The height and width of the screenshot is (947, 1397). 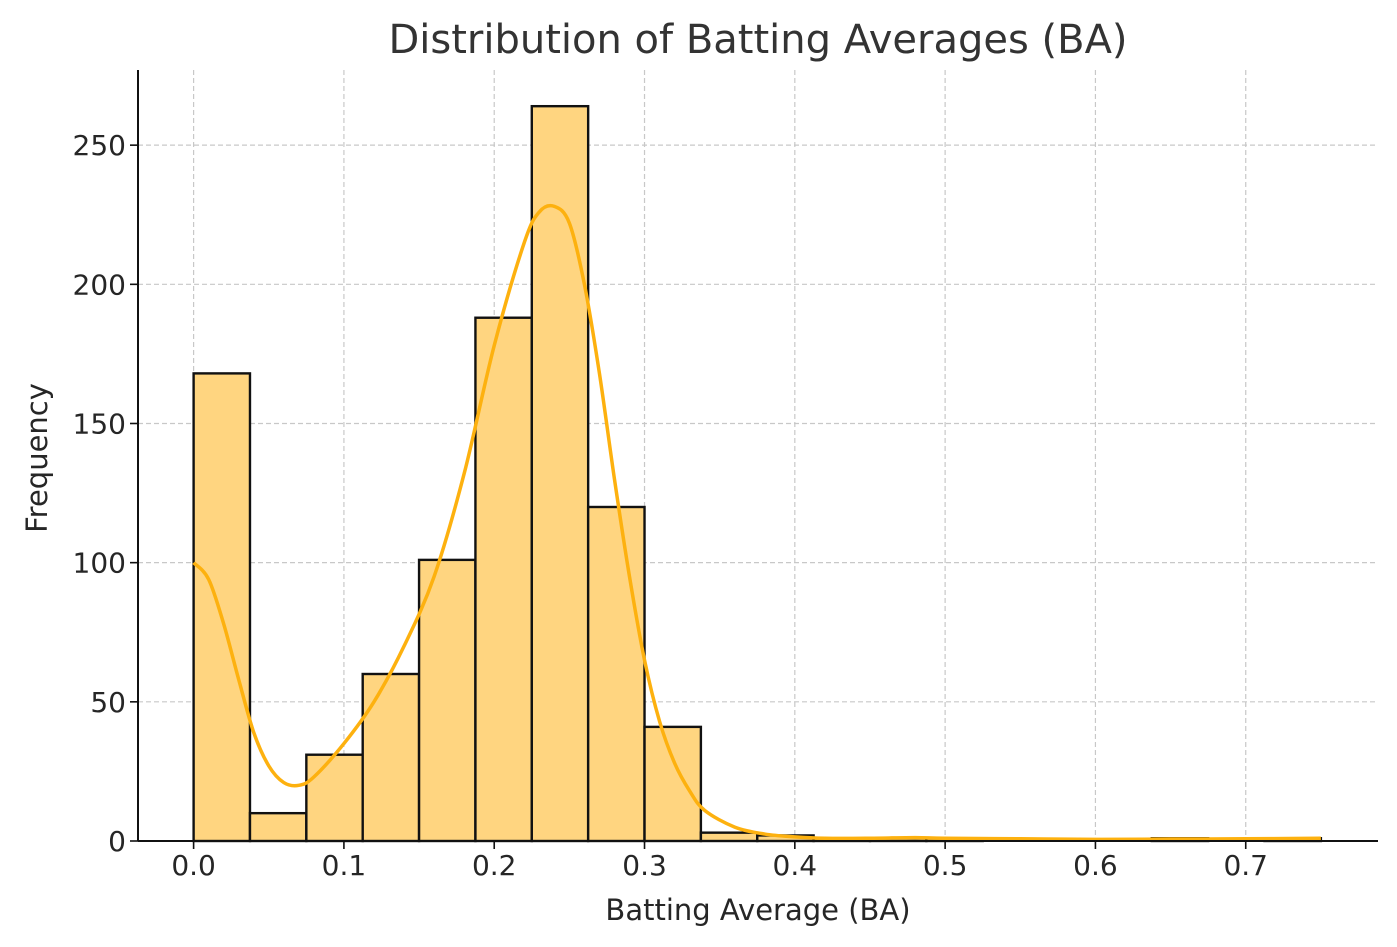 I want to click on x-tick-label: 0.2, so click(x=494, y=865).